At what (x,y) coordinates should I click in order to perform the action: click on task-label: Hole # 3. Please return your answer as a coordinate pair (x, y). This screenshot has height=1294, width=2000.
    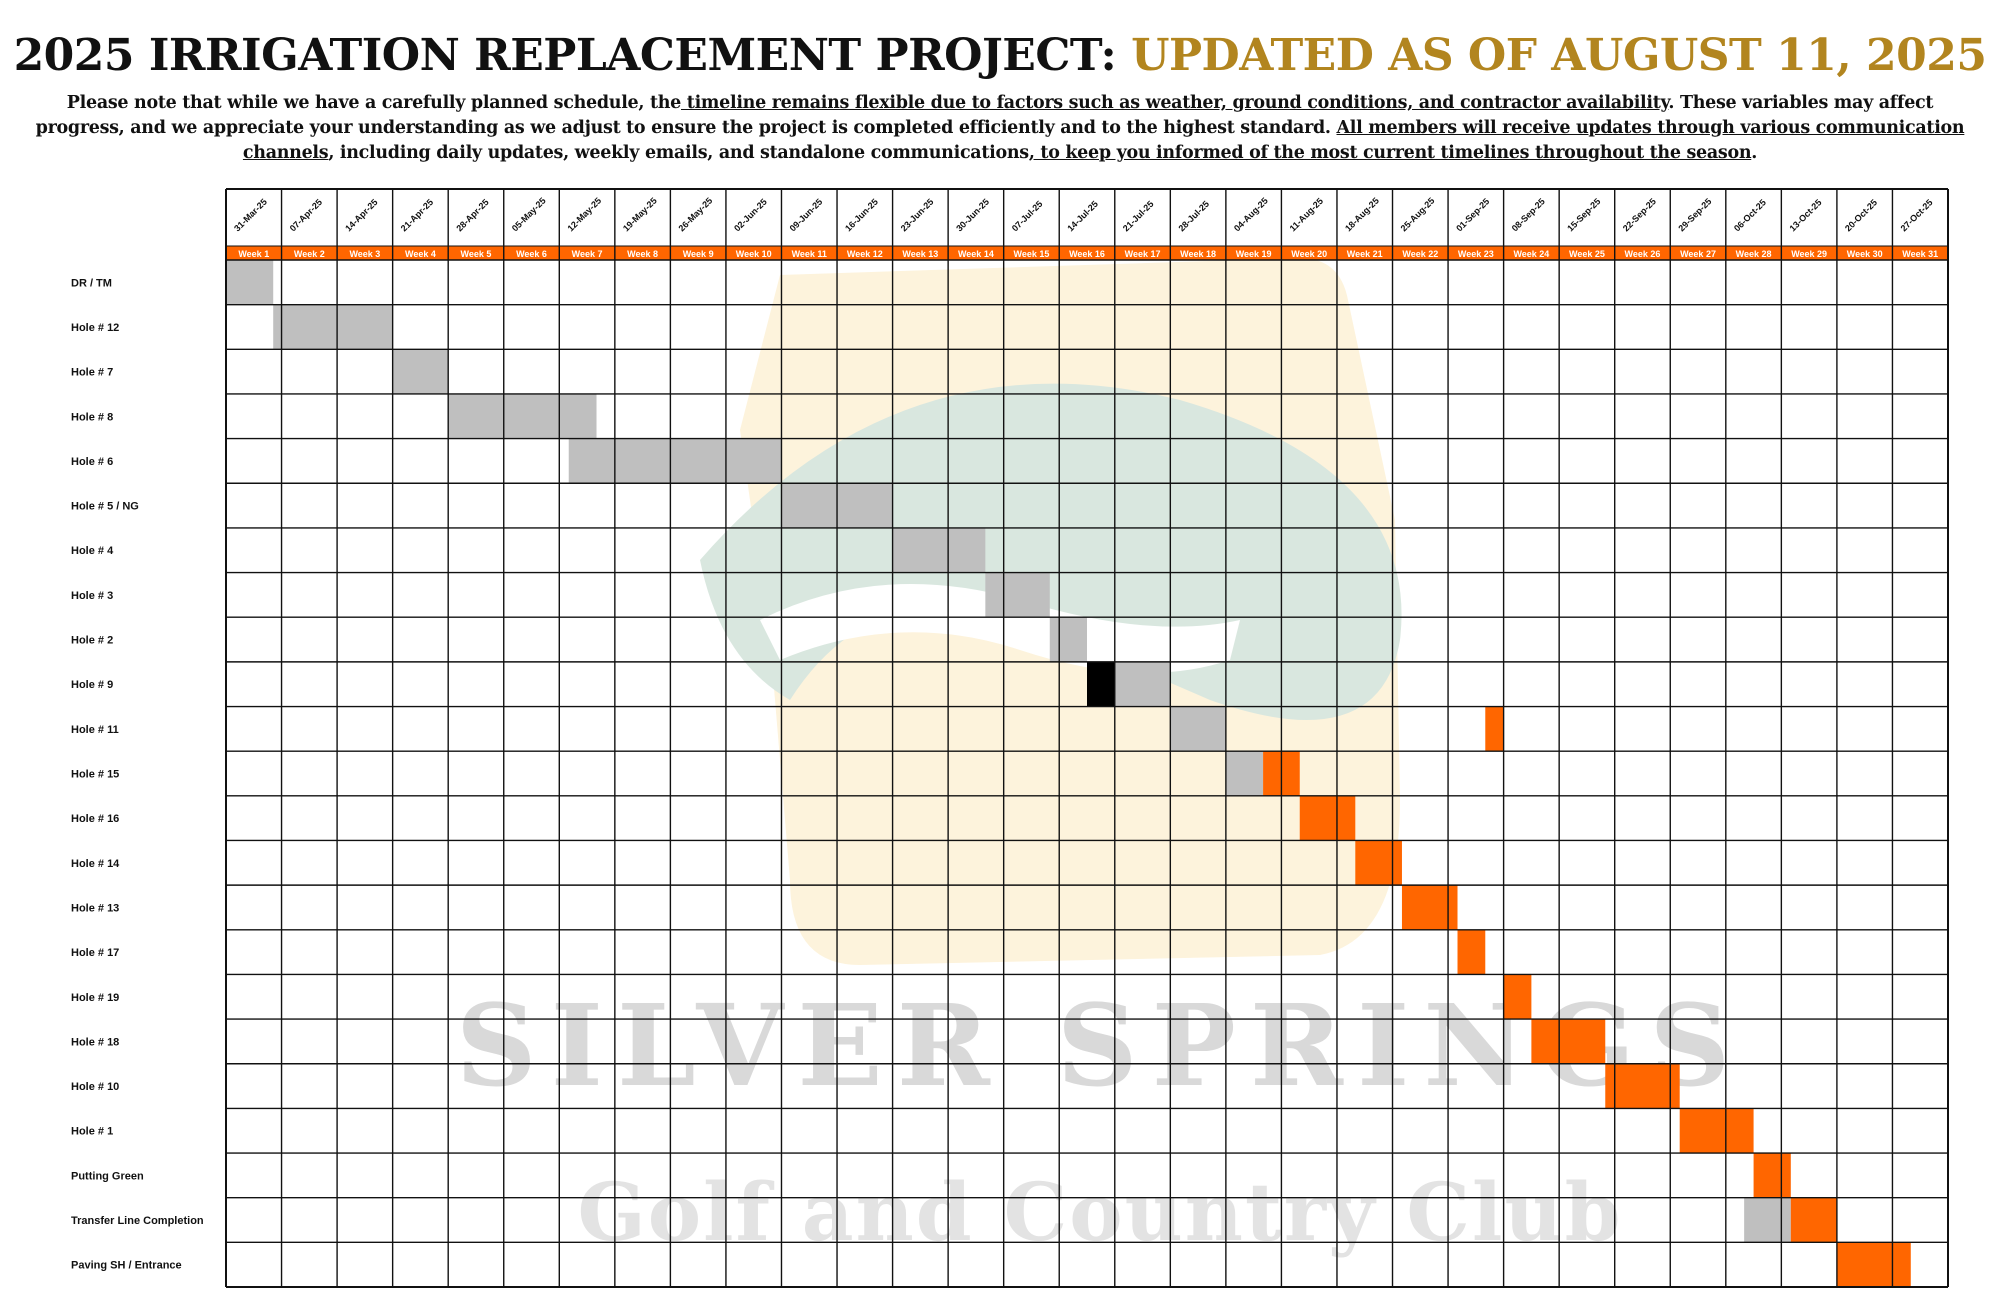
    Looking at the image, I should click on (92, 596).